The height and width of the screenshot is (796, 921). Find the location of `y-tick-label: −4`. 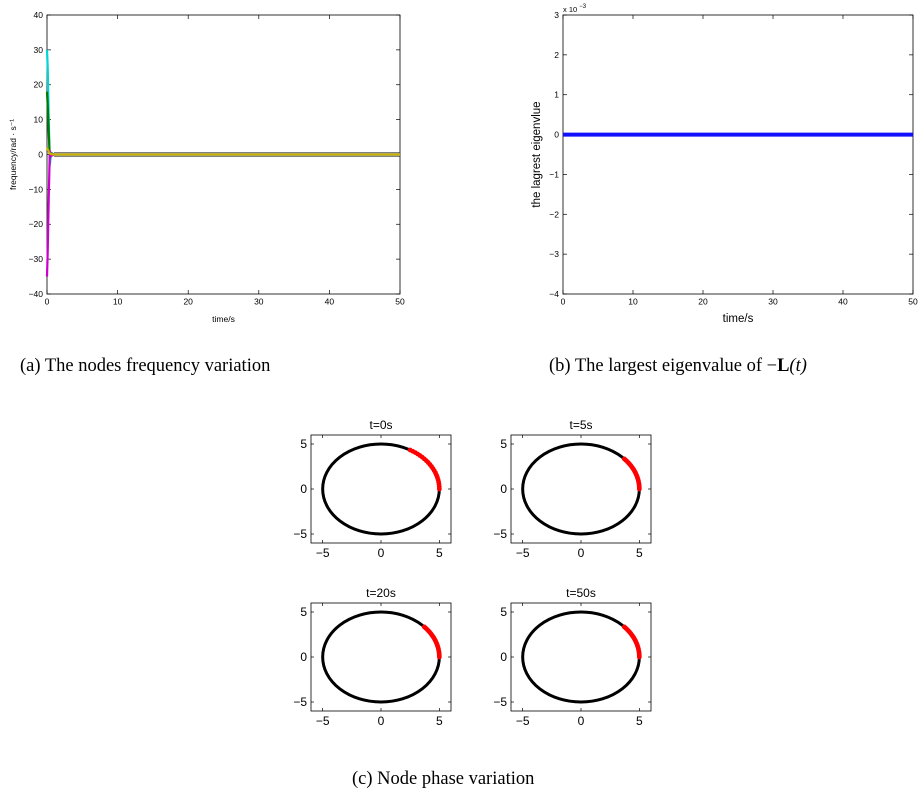

y-tick-label: −4 is located at coordinates (554, 294).